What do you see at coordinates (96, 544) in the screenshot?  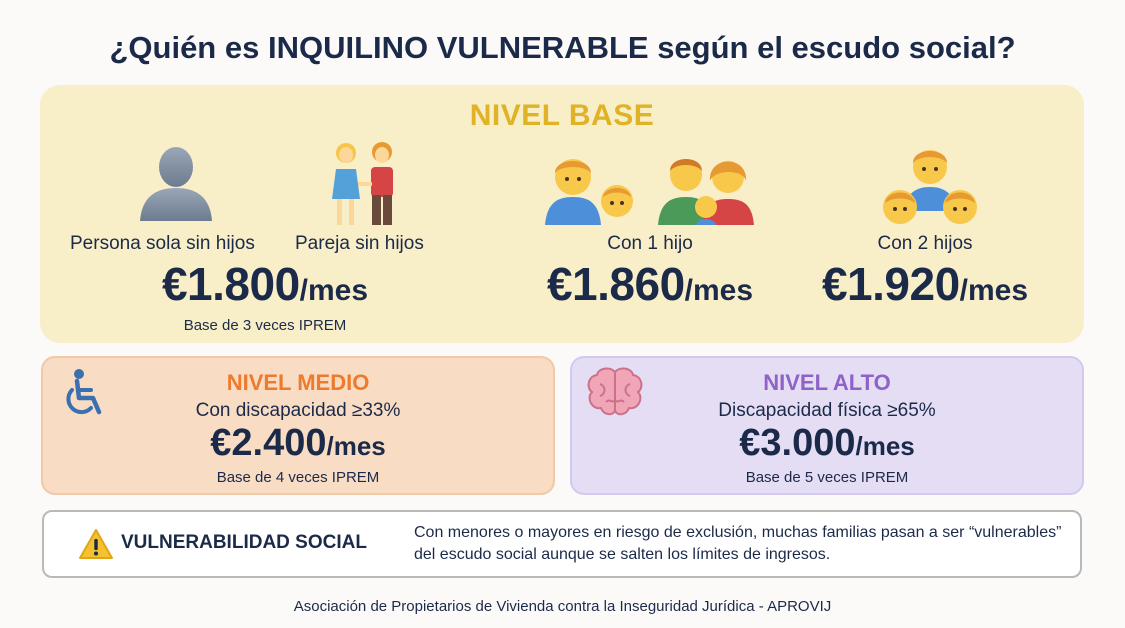 I see `warning-icon` at bounding box center [96, 544].